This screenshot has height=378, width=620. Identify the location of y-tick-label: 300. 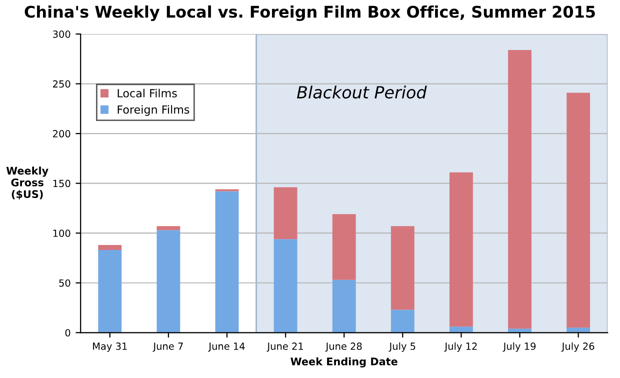
(61, 34).